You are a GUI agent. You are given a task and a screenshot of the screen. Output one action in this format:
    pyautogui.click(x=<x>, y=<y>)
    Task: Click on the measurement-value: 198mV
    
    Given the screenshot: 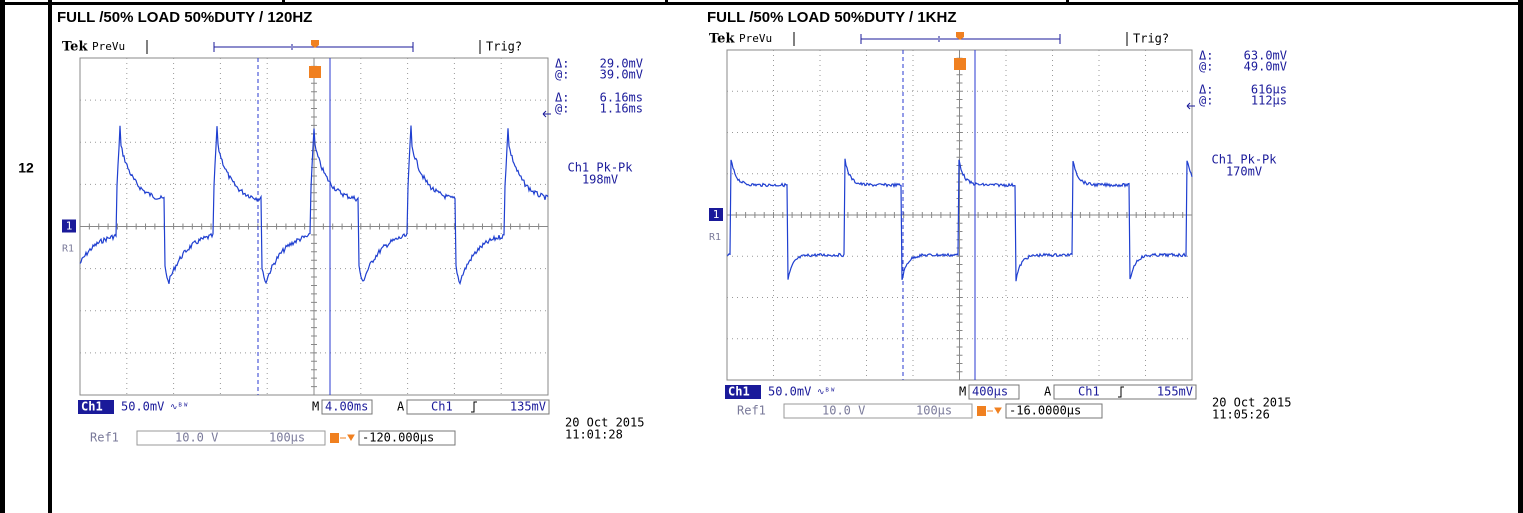 What is the action you would take?
    pyautogui.click(x=600, y=180)
    